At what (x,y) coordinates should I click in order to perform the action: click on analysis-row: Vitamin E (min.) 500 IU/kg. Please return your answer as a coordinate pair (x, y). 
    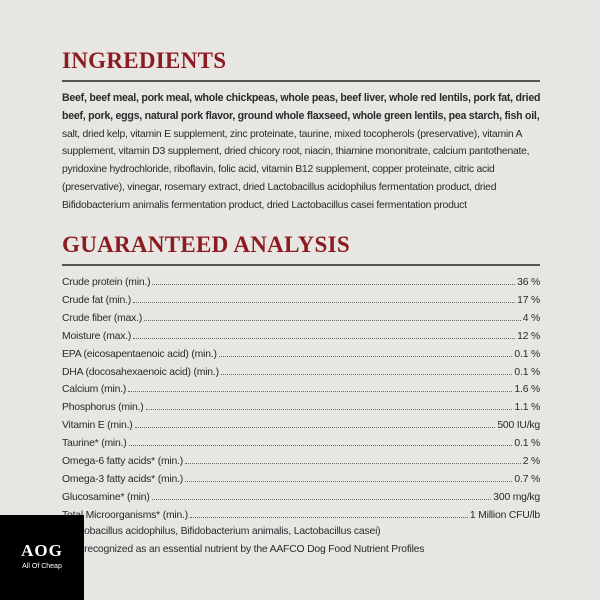
    Looking at the image, I should click on (301, 424).